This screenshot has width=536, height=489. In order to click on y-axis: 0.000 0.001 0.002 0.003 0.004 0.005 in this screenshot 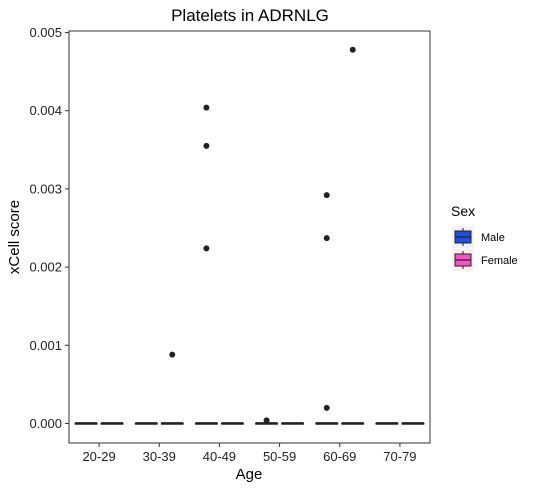, I will do `click(49, 228)`.